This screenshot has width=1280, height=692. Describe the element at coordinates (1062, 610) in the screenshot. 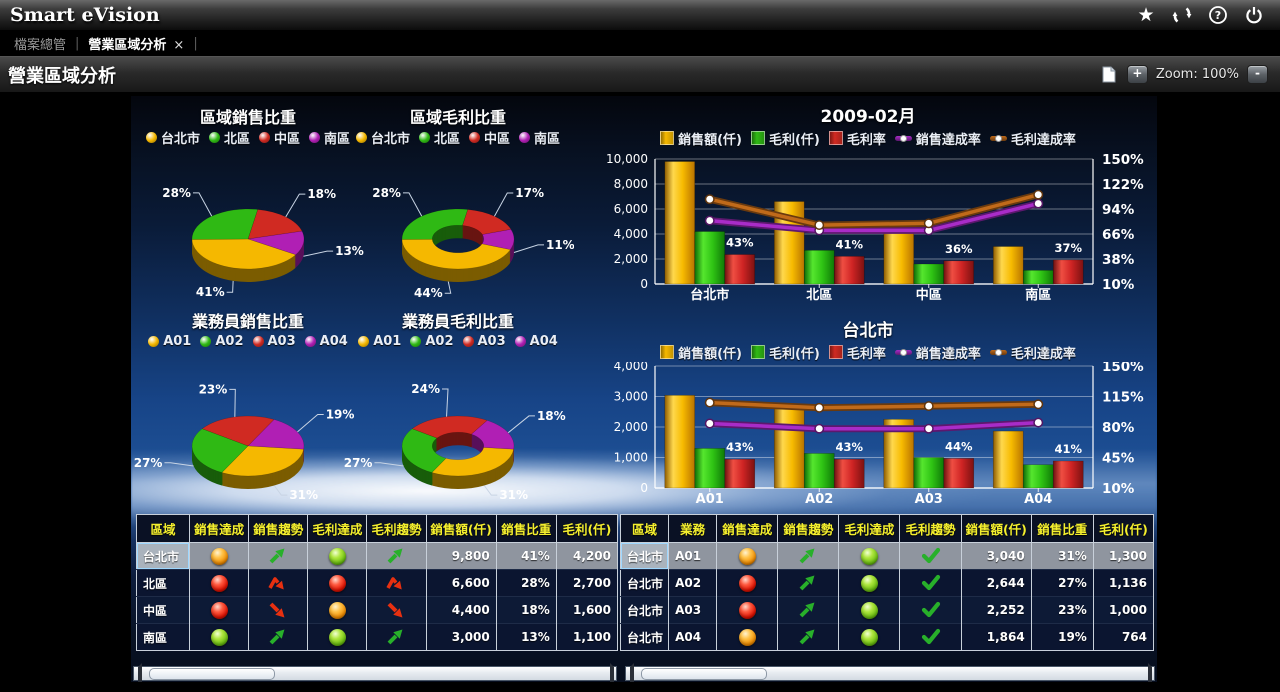

I see `table-cell-value: 23%` at that location.